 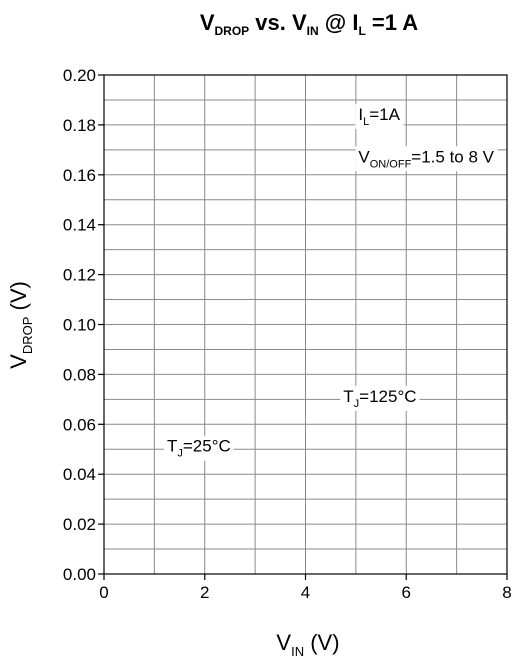 I want to click on x-tick-label: 0, so click(x=103, y=592).